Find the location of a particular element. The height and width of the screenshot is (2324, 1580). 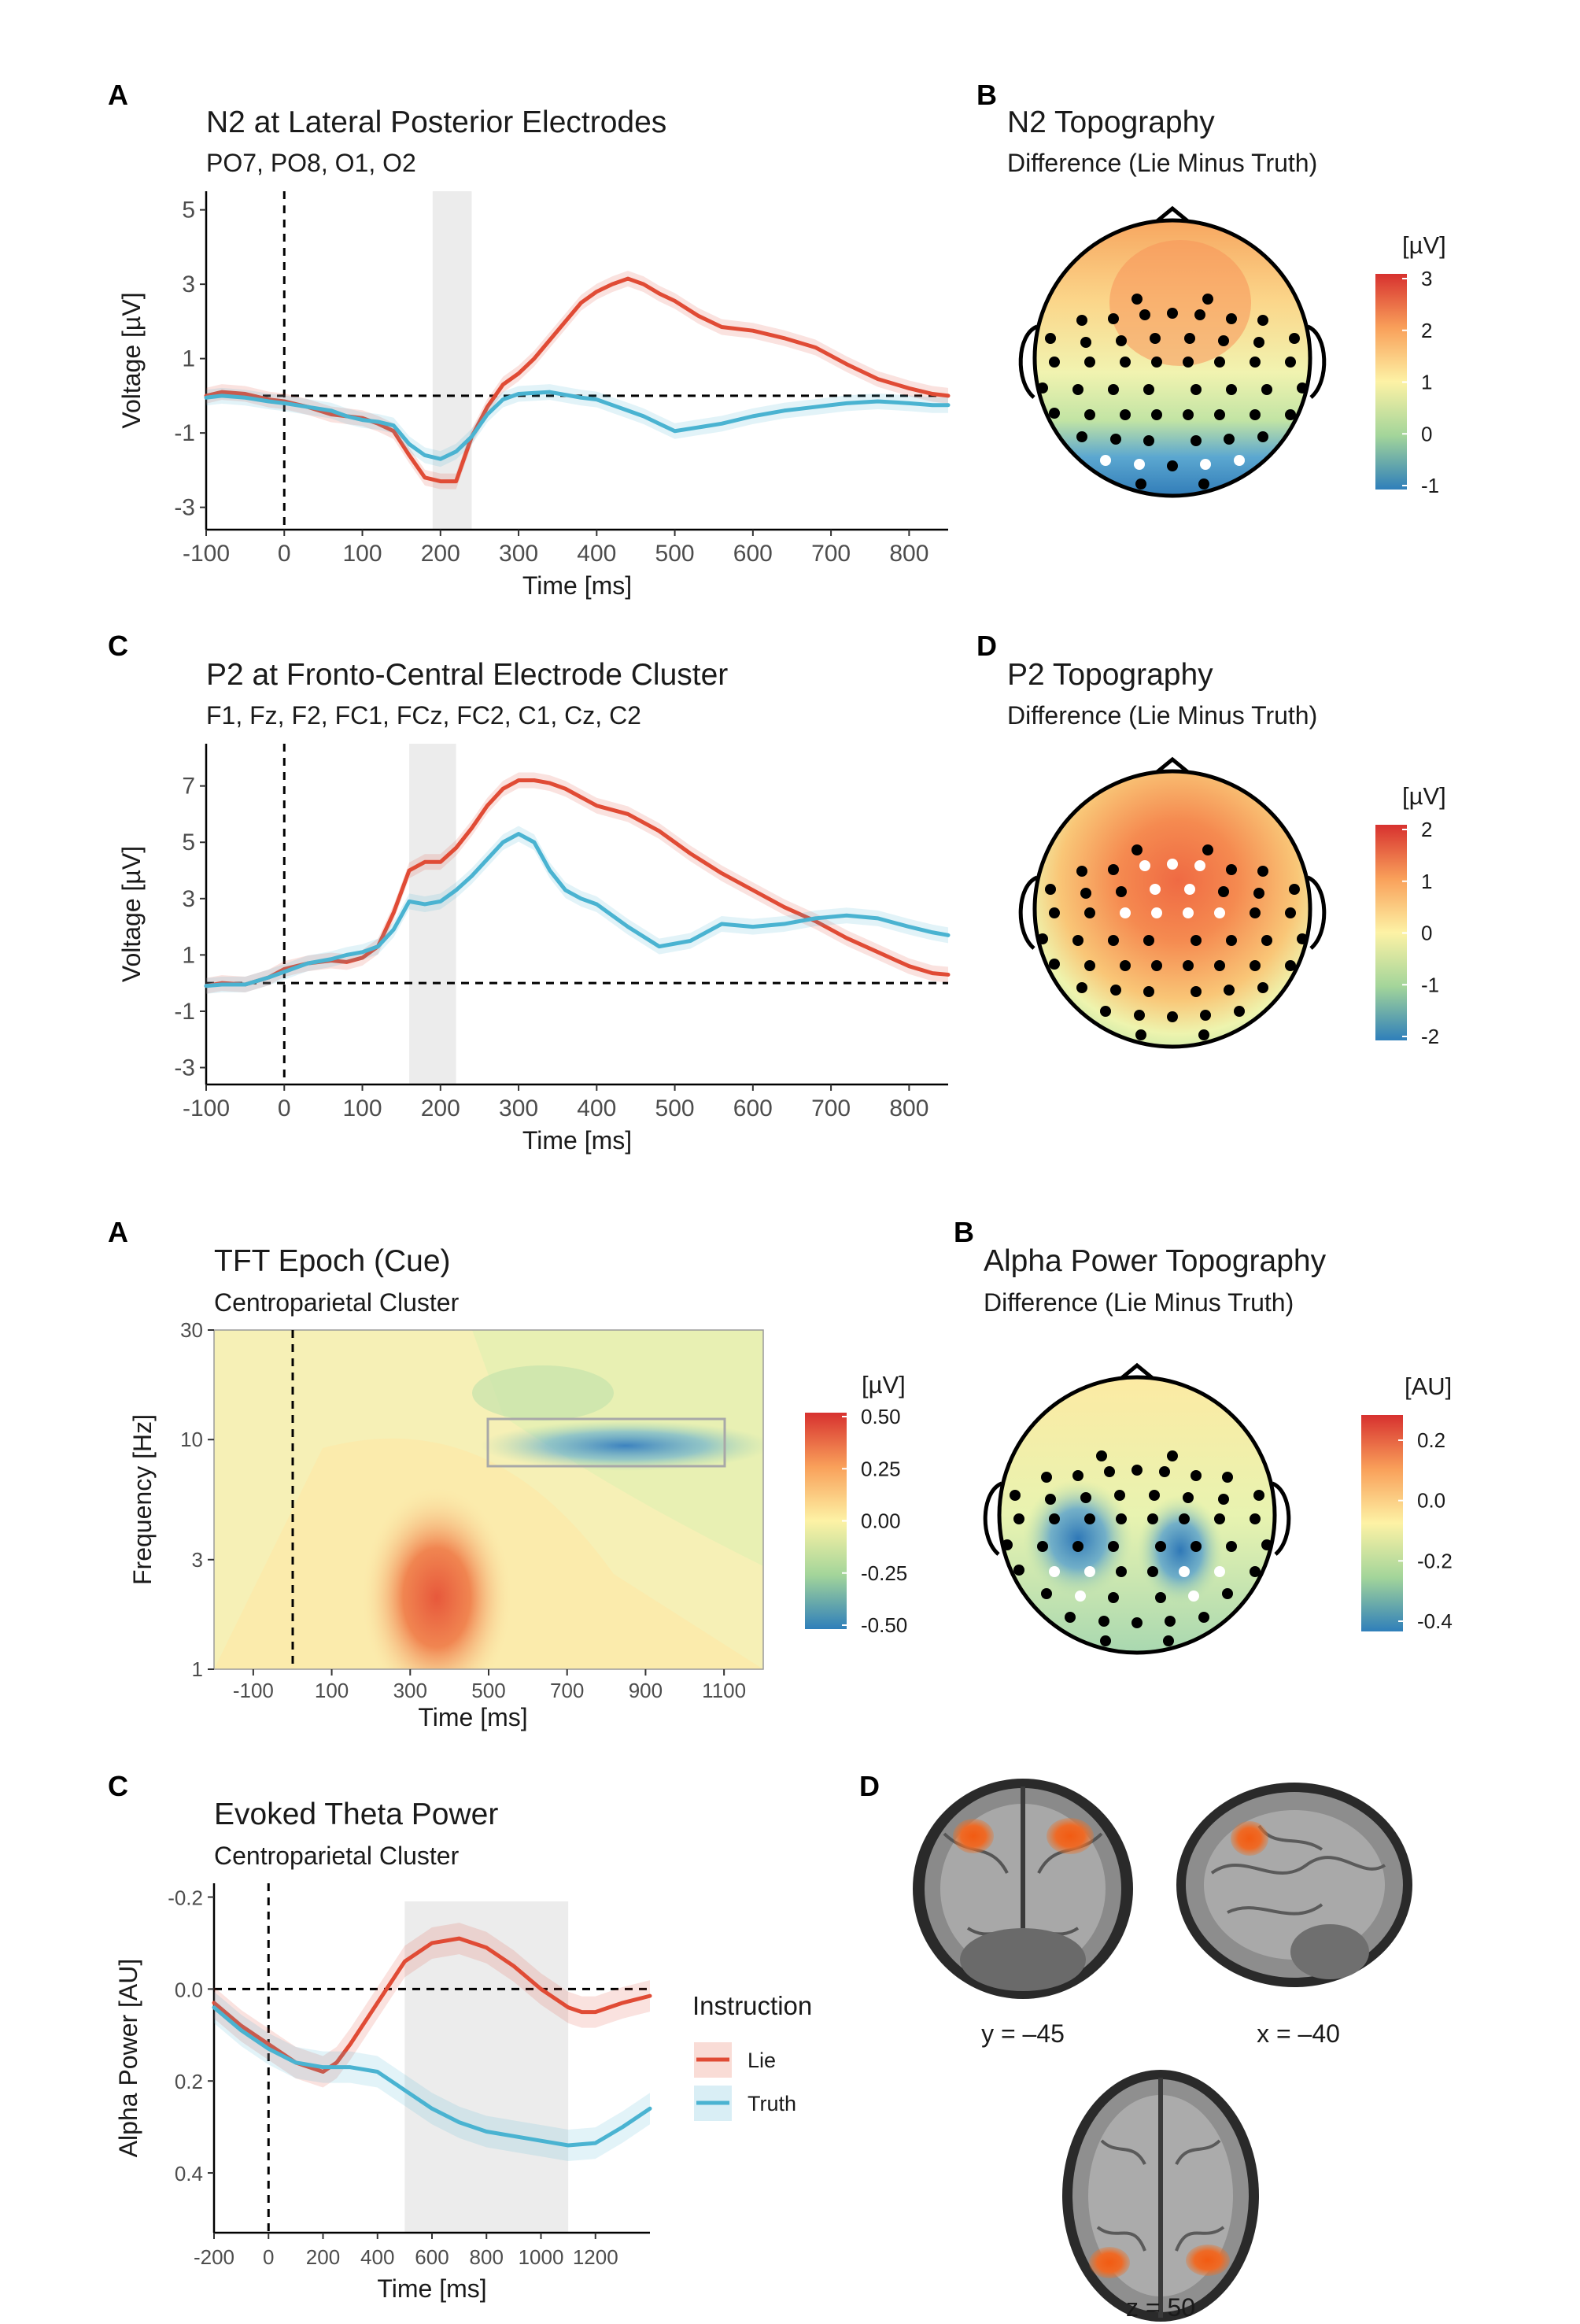

legend-label-lie: Lie is located at coordinates (762, 2060).